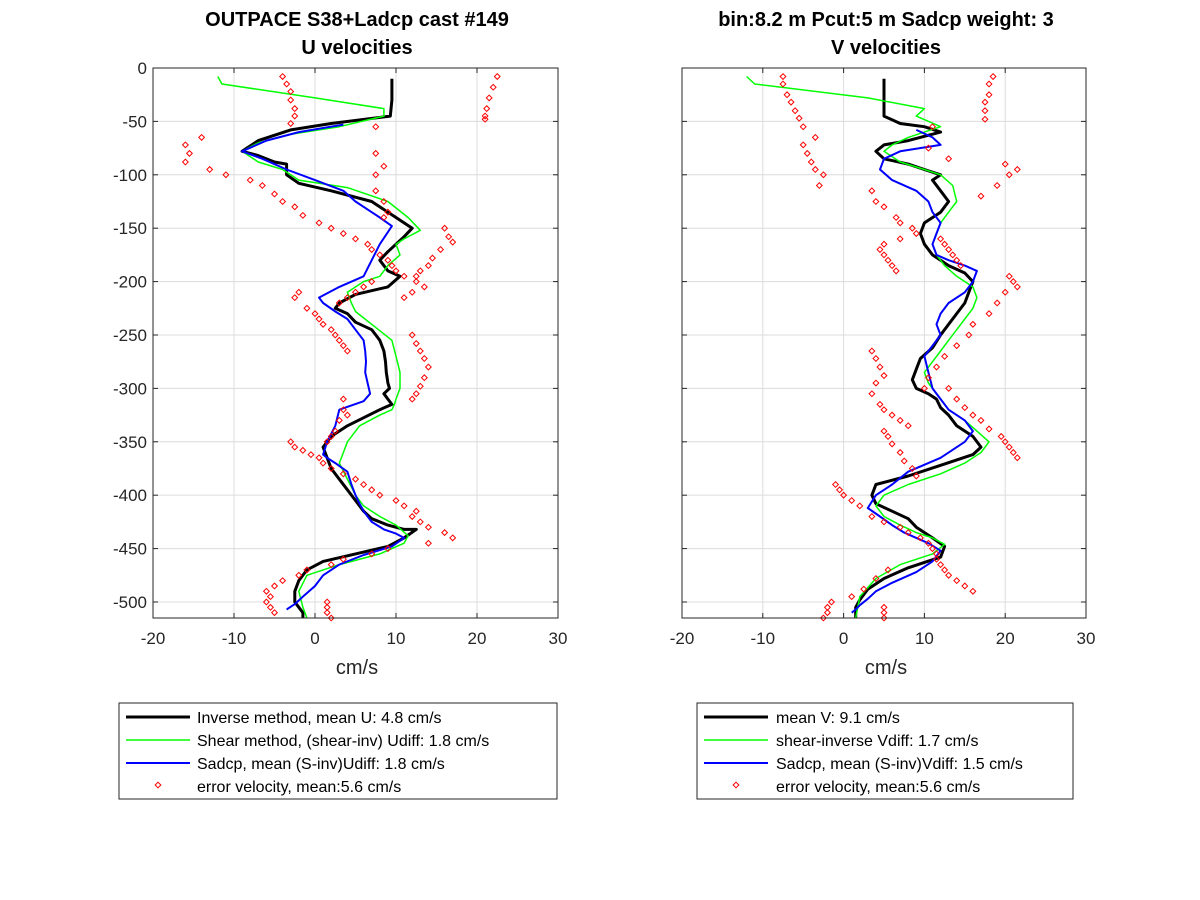 Image resolution: width=1200 pixels, height=900 pixels. Describe the element at coordinates (1005, 638) in the screenshot. I see `right-xtick-label-4: 20` at that location.